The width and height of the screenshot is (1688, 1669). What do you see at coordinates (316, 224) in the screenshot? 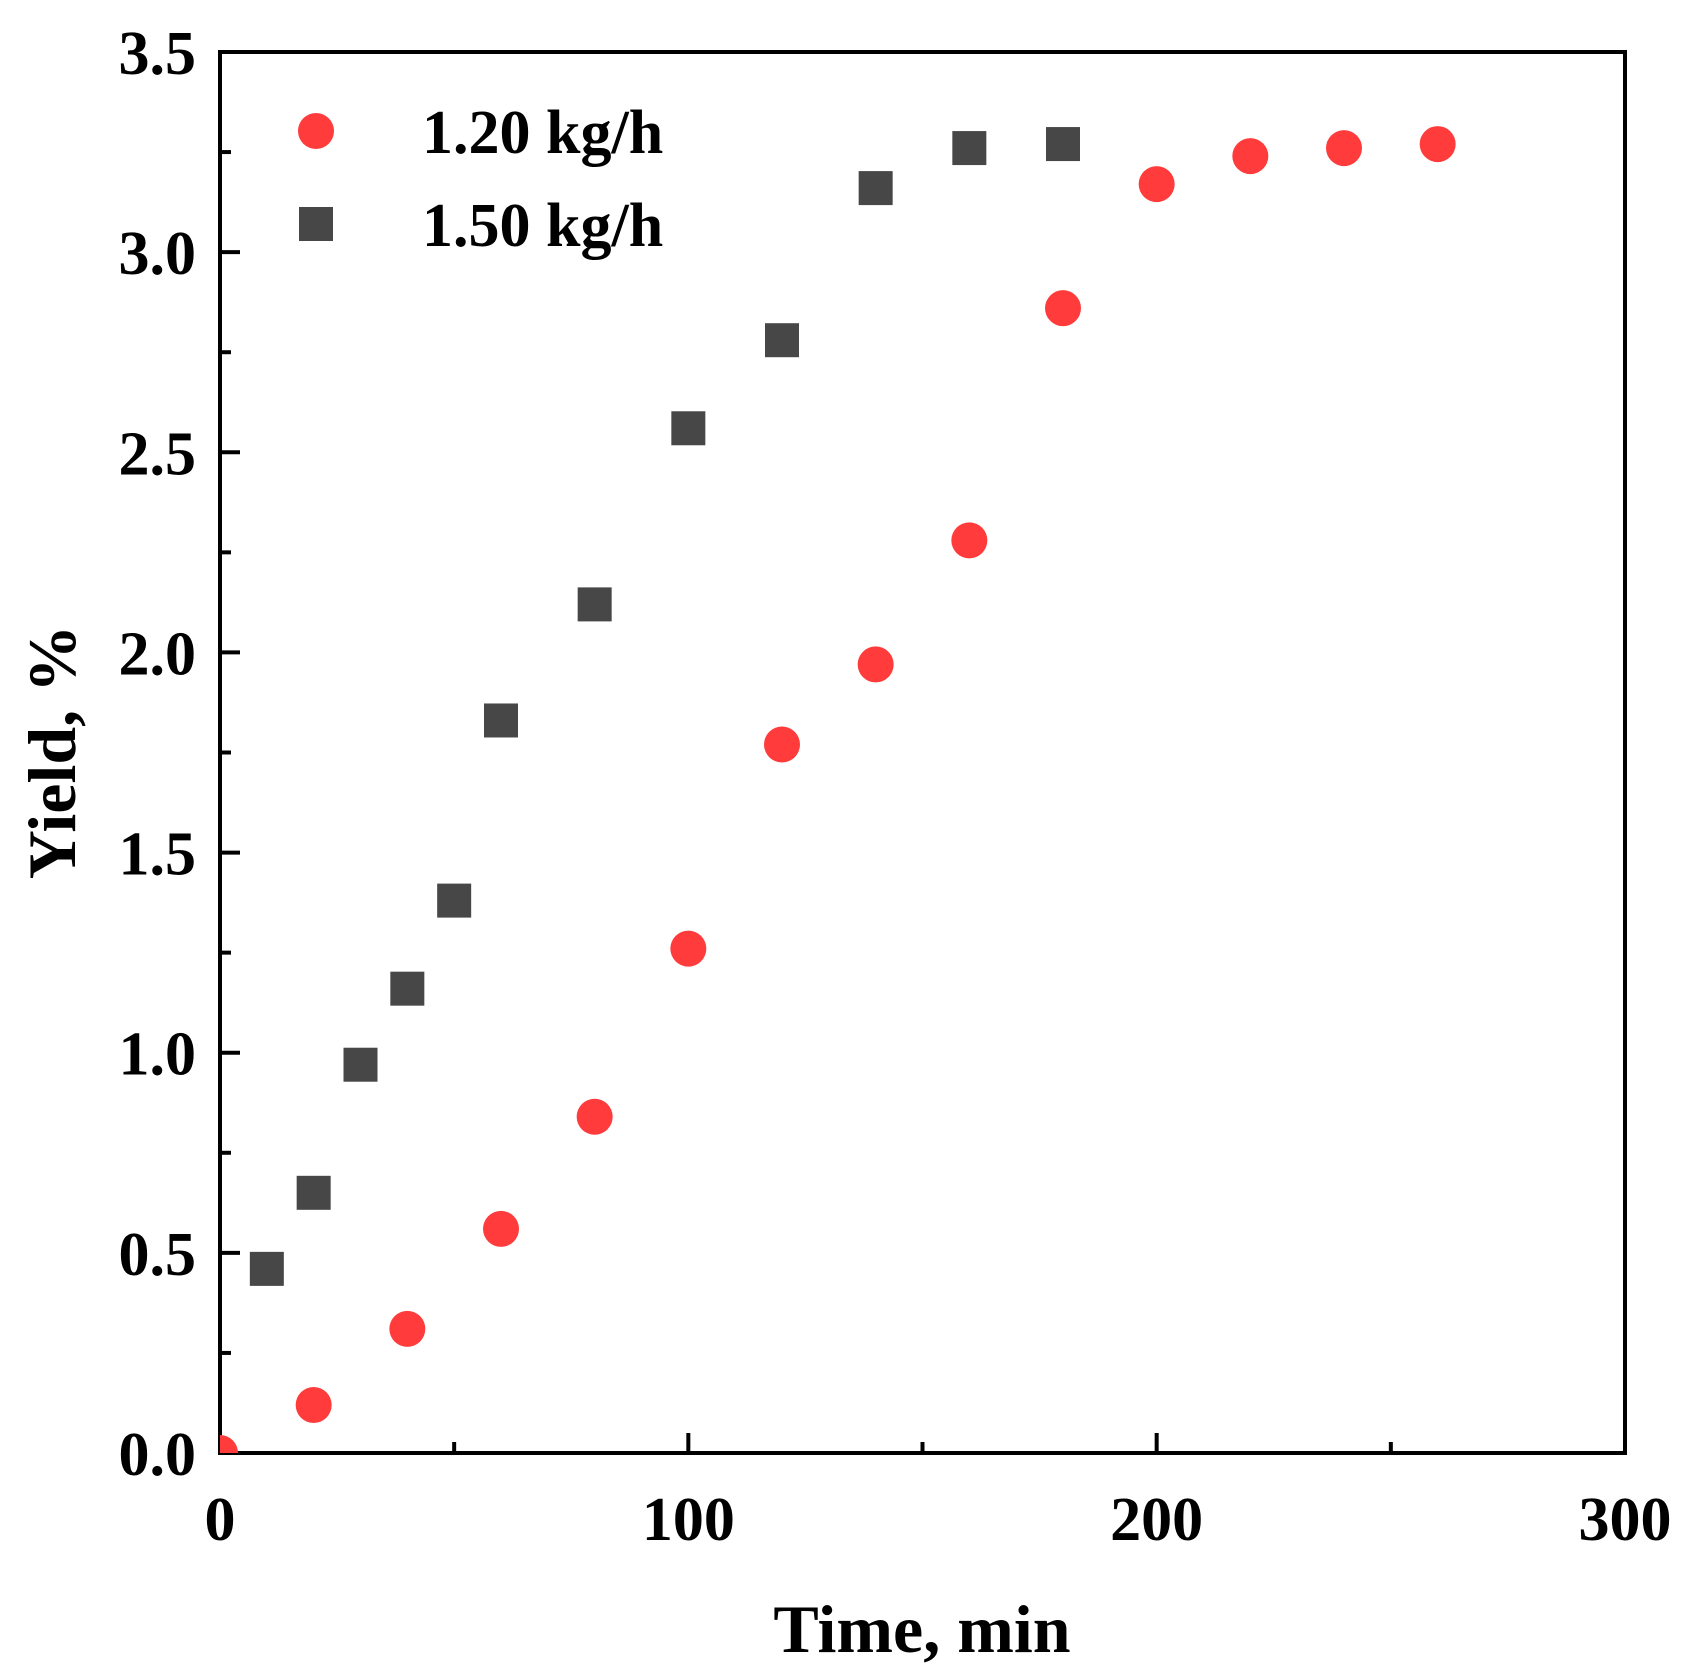
I see `legend-marker-square` at bounding box center [316, 224].